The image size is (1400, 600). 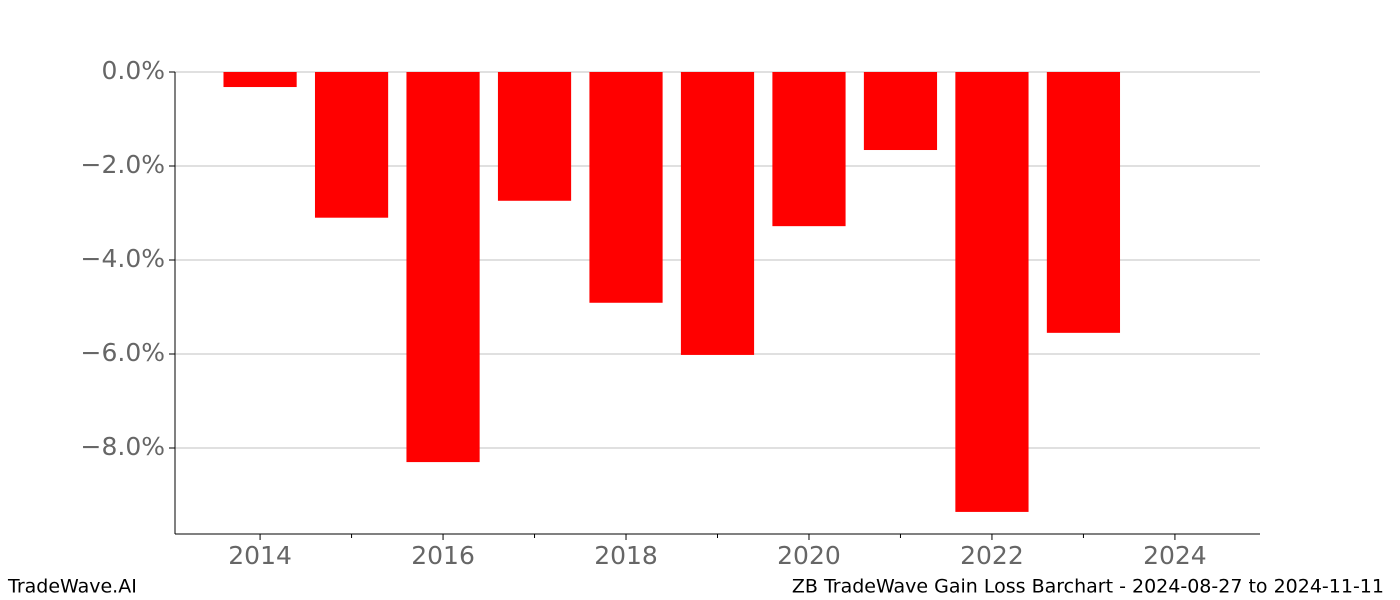 What do you see at coordinates (123, 352) in the screenshot?
I see `y-tick-label: −6.0%` at bounding box center [123, 352].